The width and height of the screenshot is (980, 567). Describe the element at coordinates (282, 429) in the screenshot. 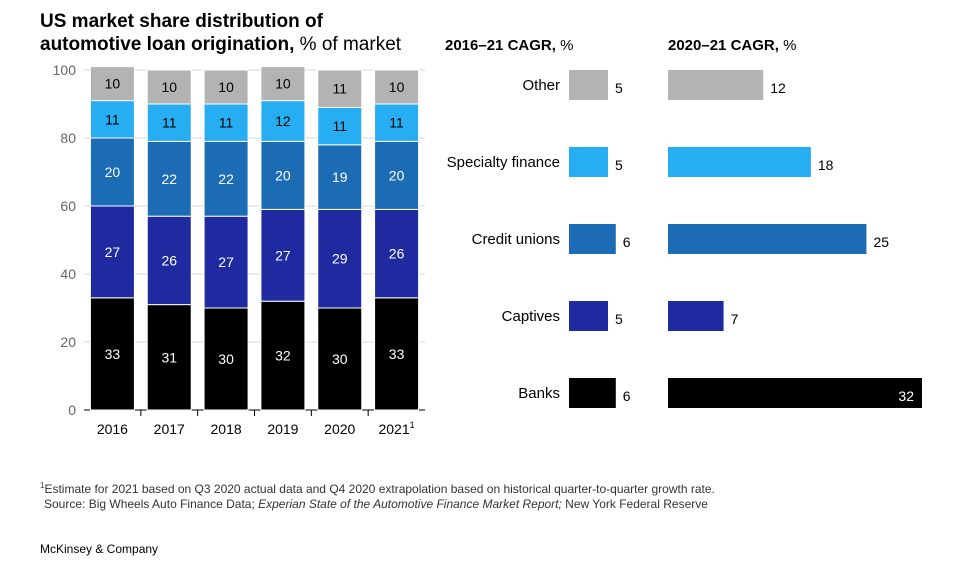

I see `x-tick-label: 2019` at that location.